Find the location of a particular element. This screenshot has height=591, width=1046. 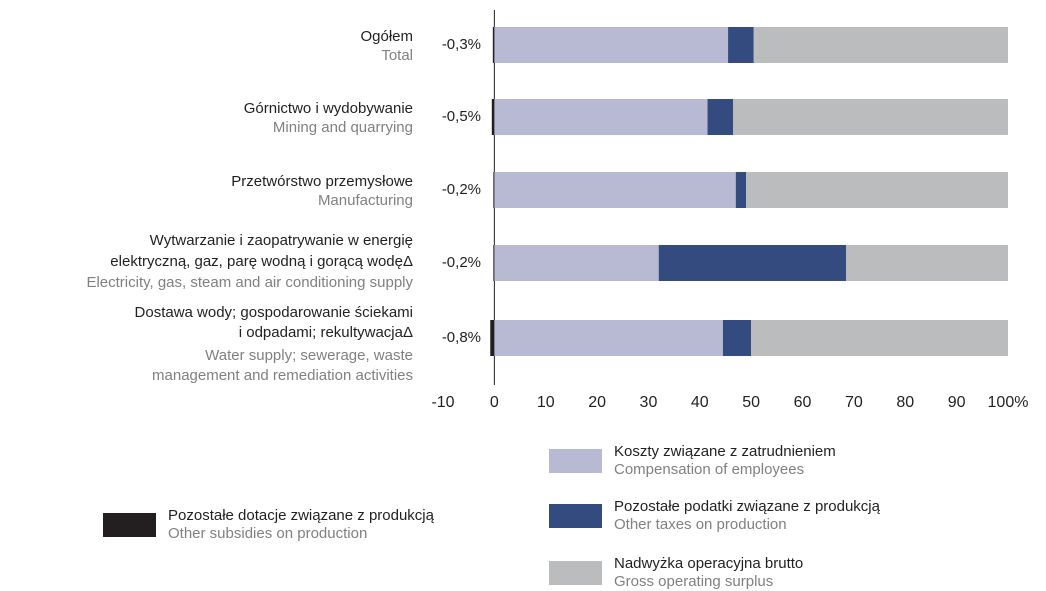

category-label: Górnictwo i wydobywanie is located at coordinates (328, 108).